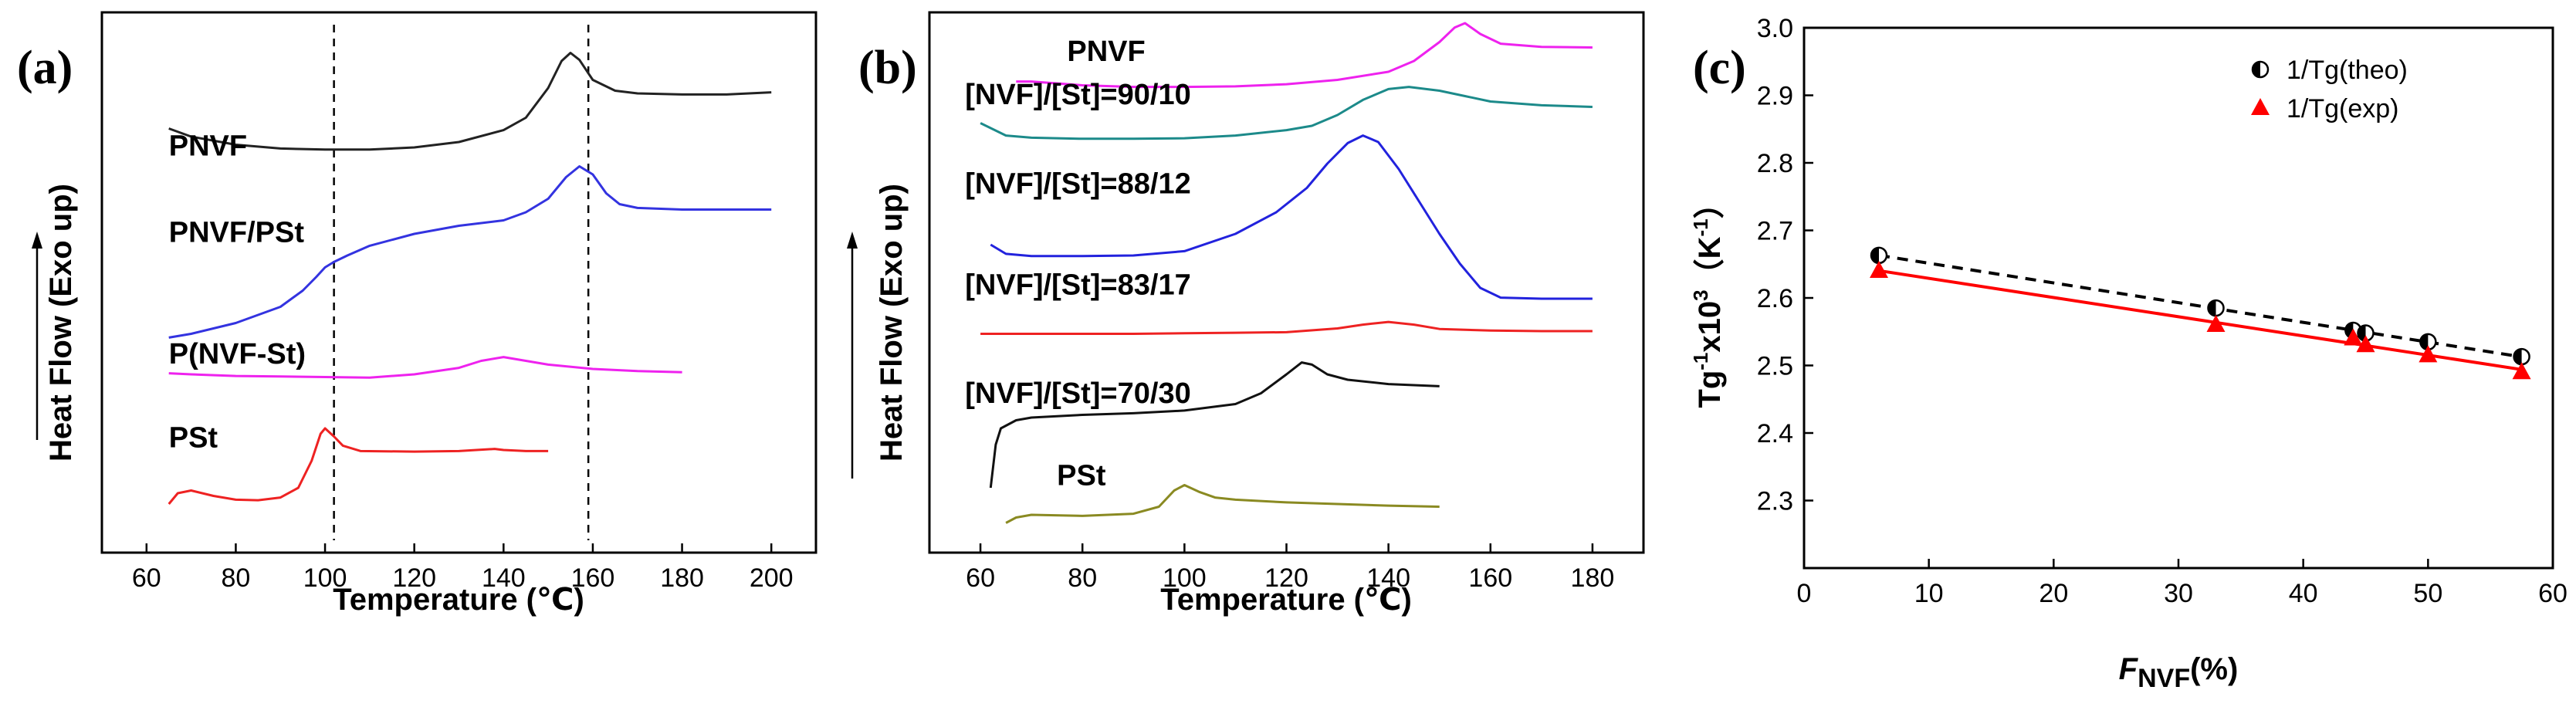  What do you see at coordinates (1775, 232) in the screenshot?
I see `panel-c-y-tick-label: 2.7` at bounding box center [1775, 232].